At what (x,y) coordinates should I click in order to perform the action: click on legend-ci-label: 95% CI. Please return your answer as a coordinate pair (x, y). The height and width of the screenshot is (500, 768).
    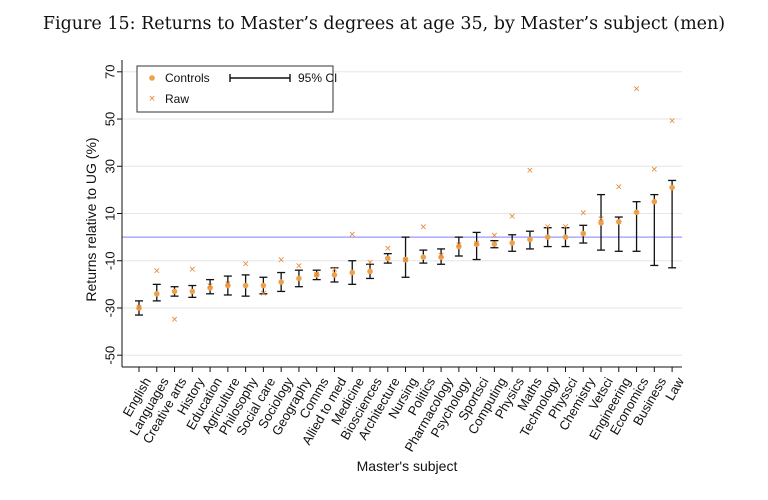
    Looking at the image, I should click on (317, 78).